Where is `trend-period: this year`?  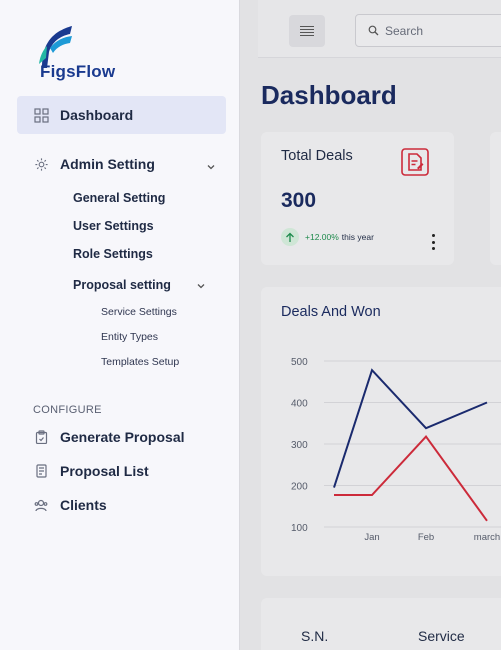
trend-period: this year is located at coordinates (357, 237).